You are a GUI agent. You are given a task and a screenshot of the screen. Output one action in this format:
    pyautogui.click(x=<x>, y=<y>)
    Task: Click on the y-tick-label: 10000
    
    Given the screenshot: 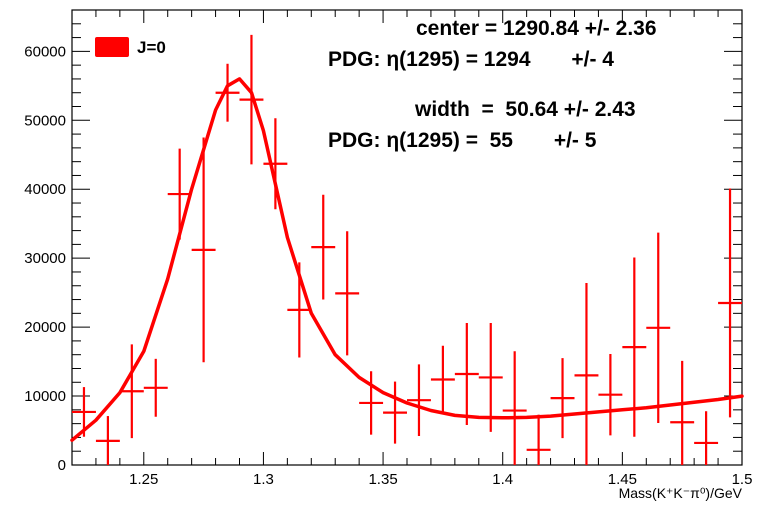 What is the action you would take?
    pyautogui.click(x=45, y=396)
    